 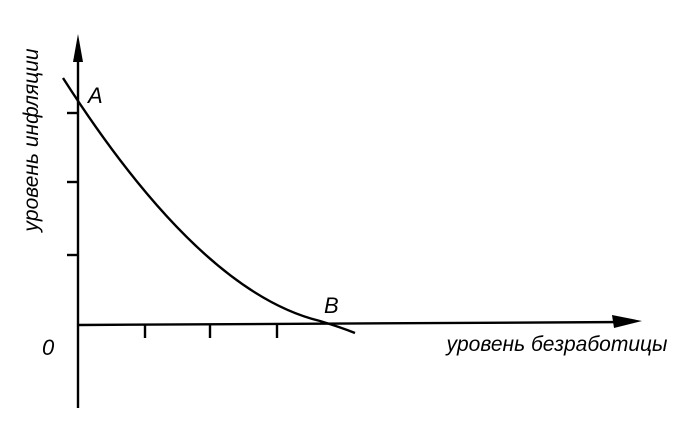 What do you see at coordinates (78, 48) in the screenshot?
I see `y-axis-arrow` at bounding box center [78, 48].